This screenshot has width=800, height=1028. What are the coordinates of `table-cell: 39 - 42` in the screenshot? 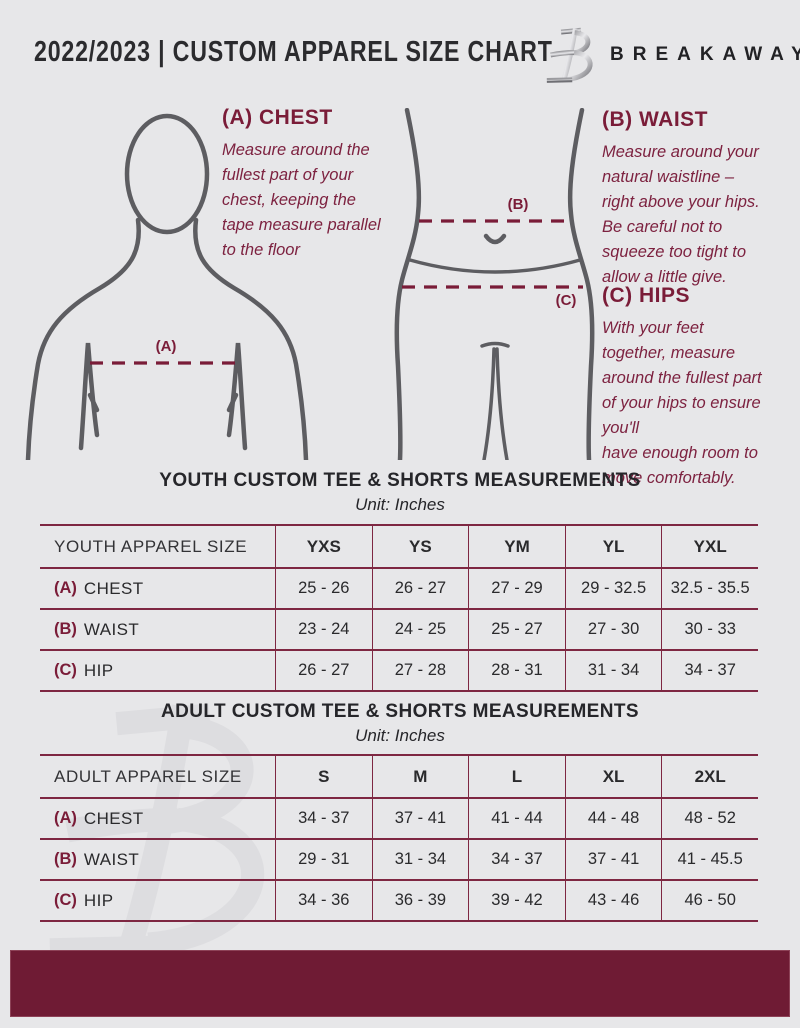 It's located at (516, 900).